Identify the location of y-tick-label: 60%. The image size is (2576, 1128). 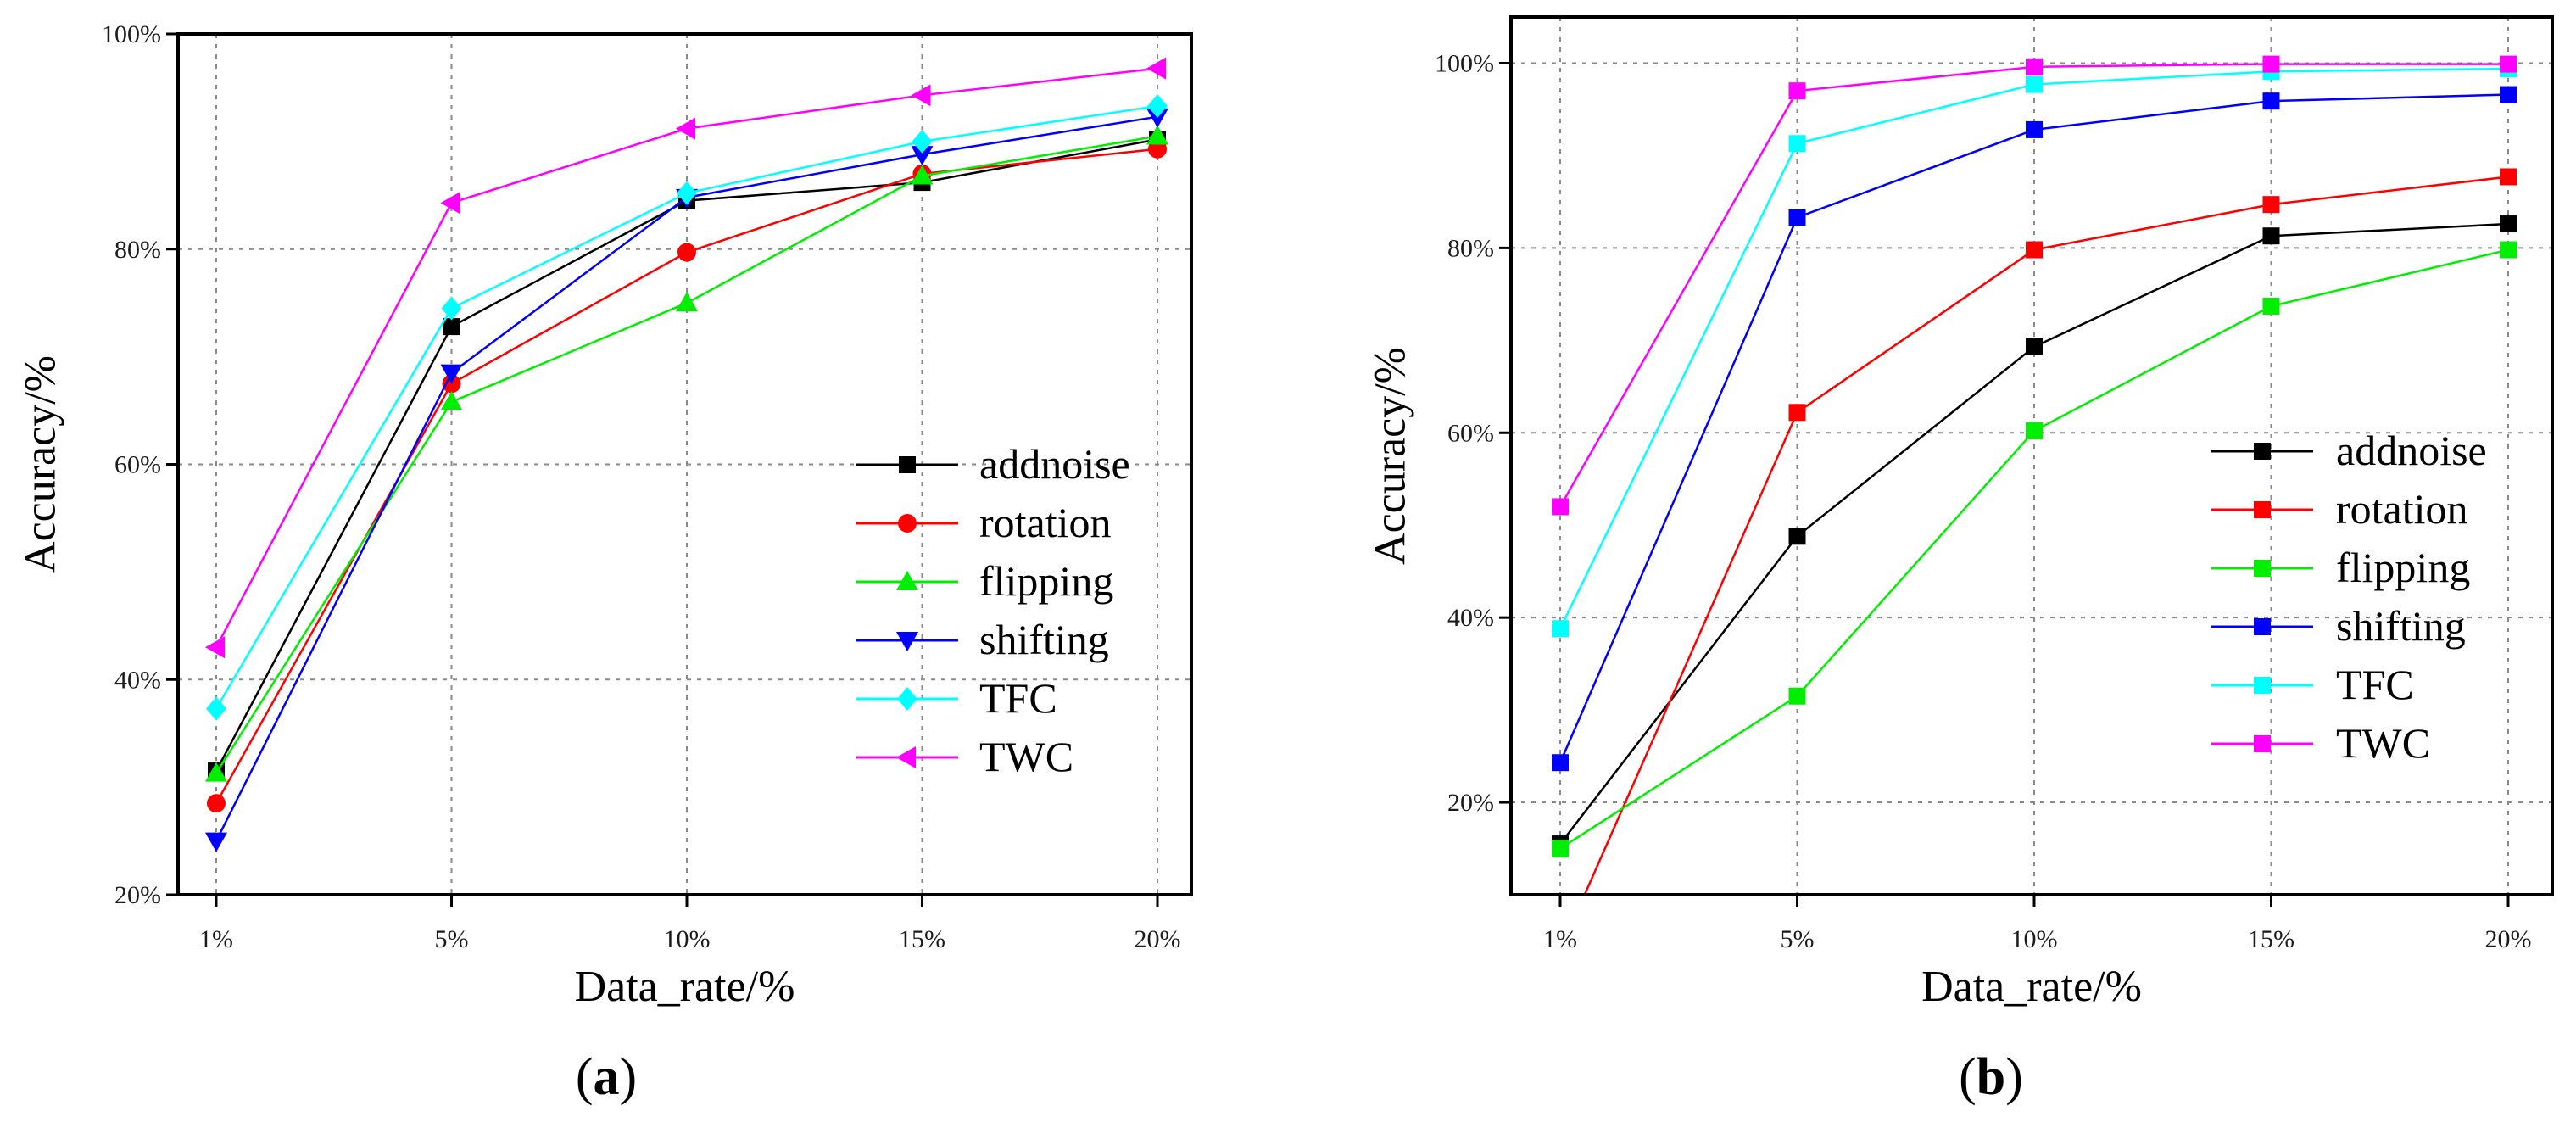
(137, 465).